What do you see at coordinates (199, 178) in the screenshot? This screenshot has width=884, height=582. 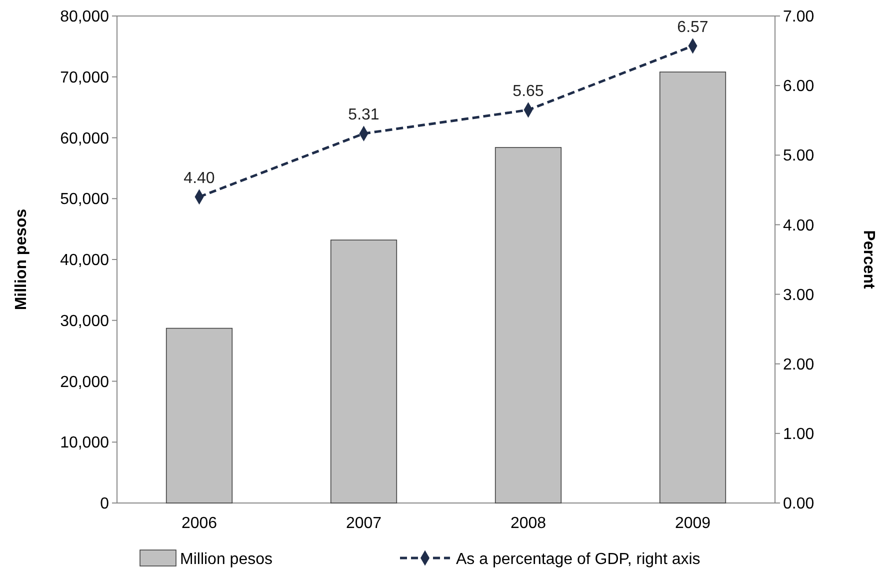 I see `data-label: 4.40` at bounding box center [199, 178].